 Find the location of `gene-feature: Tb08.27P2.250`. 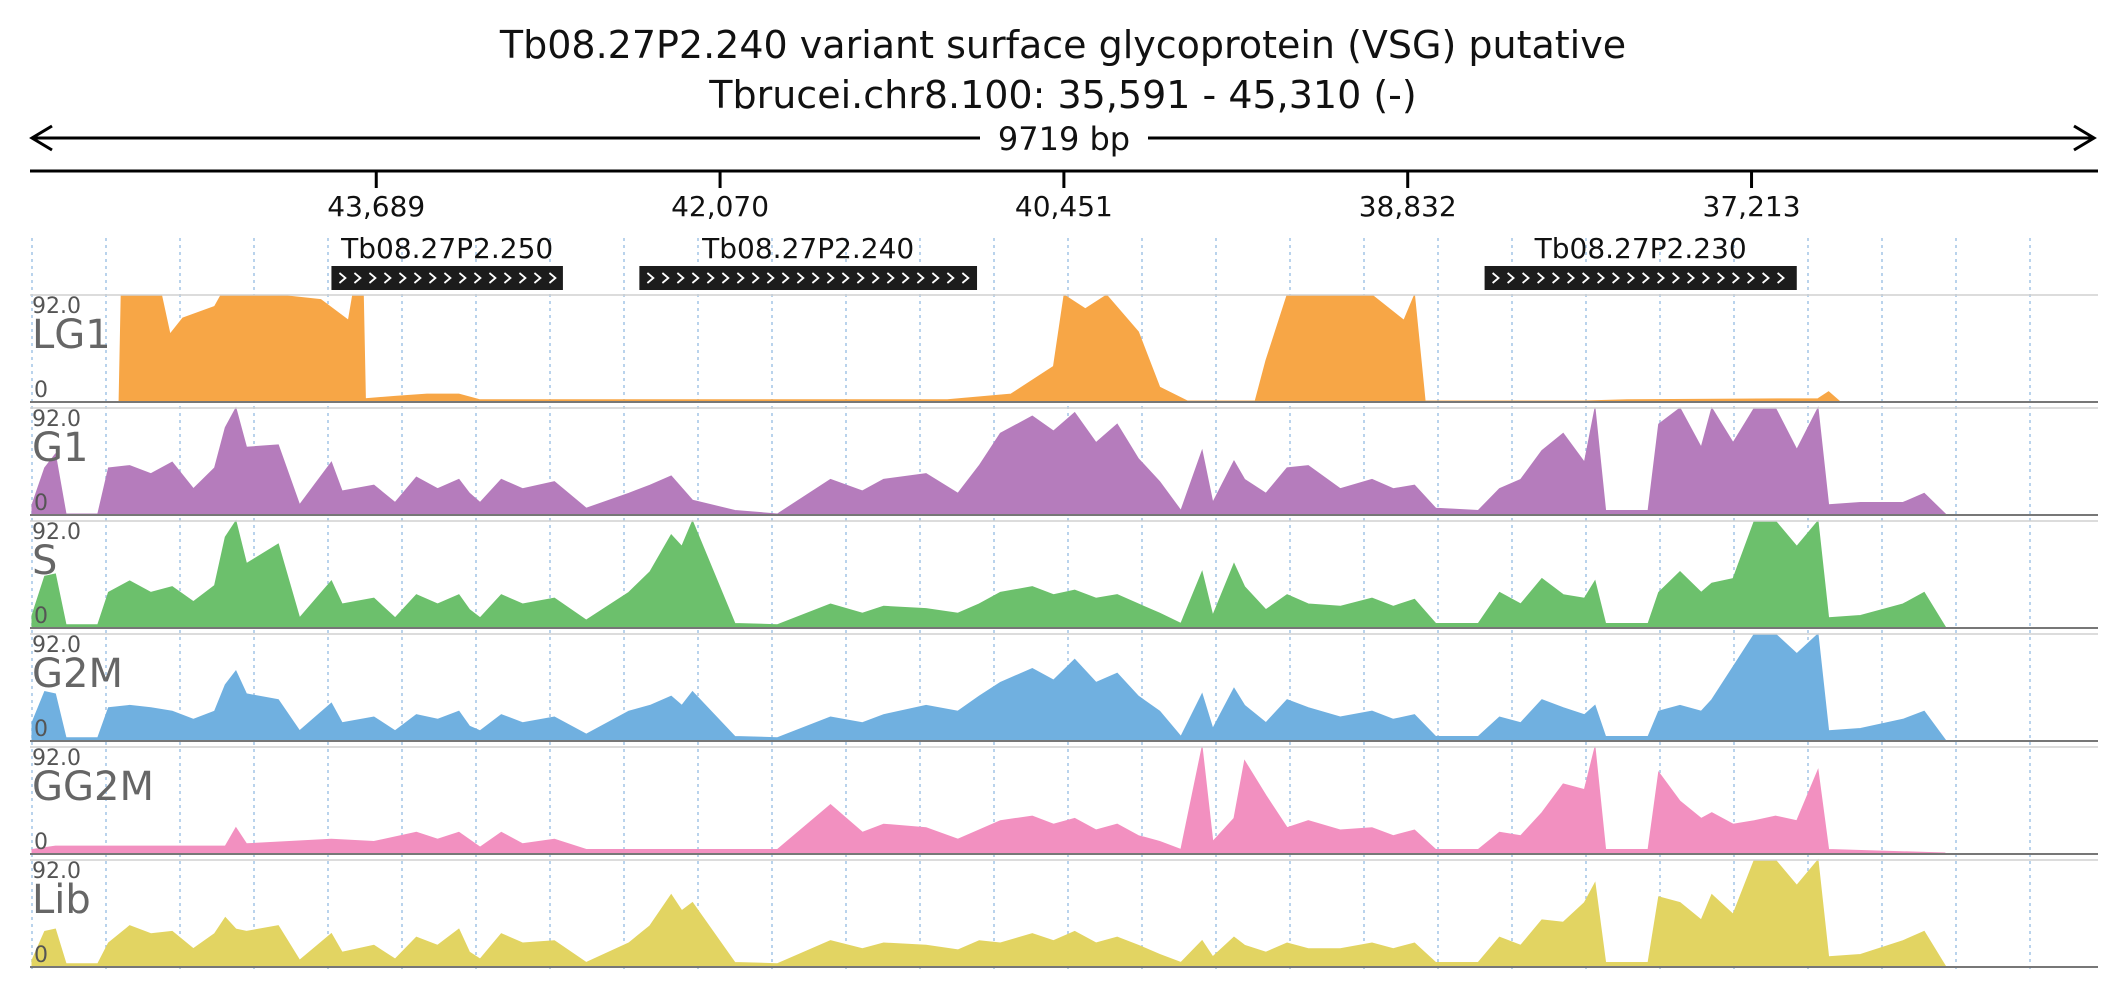

gene-feature: Tb08.27P2.250 is located at coordinates (447, 261).